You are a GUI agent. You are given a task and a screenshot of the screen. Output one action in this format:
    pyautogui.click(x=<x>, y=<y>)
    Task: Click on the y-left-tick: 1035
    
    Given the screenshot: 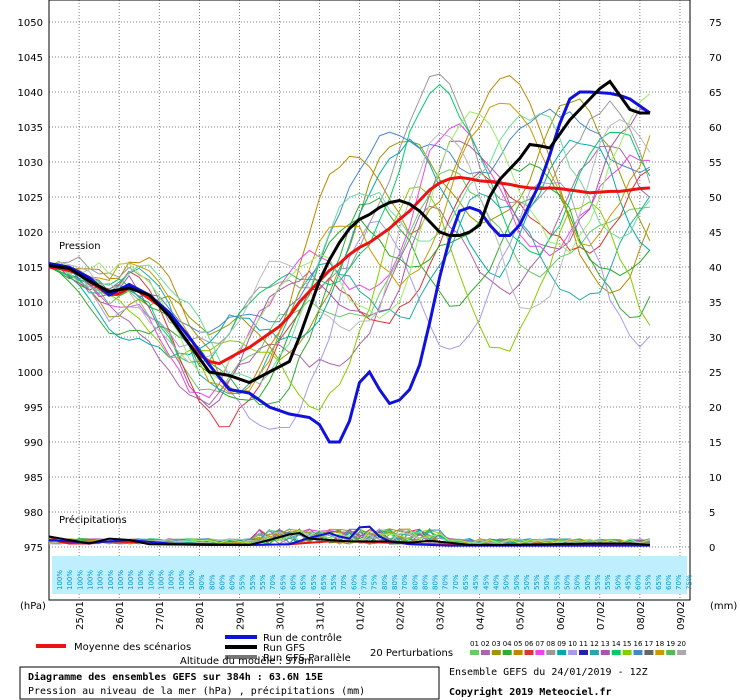 What is the action you would take?
    pyautogui.click(x=30, y=128)
    